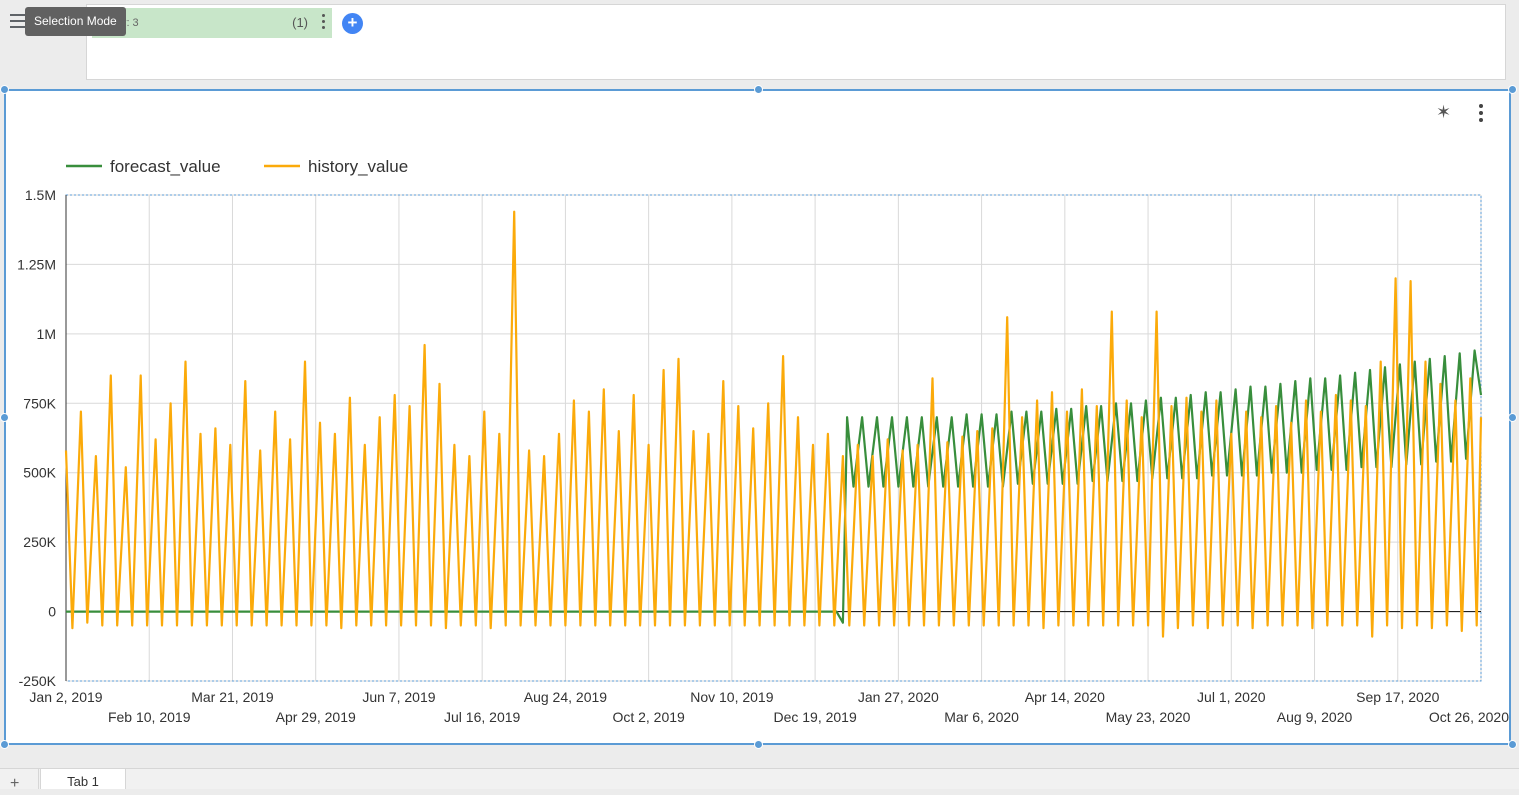 The image size is (1519, 795). I want to click on resize-handle-right, so click(1512, 417).